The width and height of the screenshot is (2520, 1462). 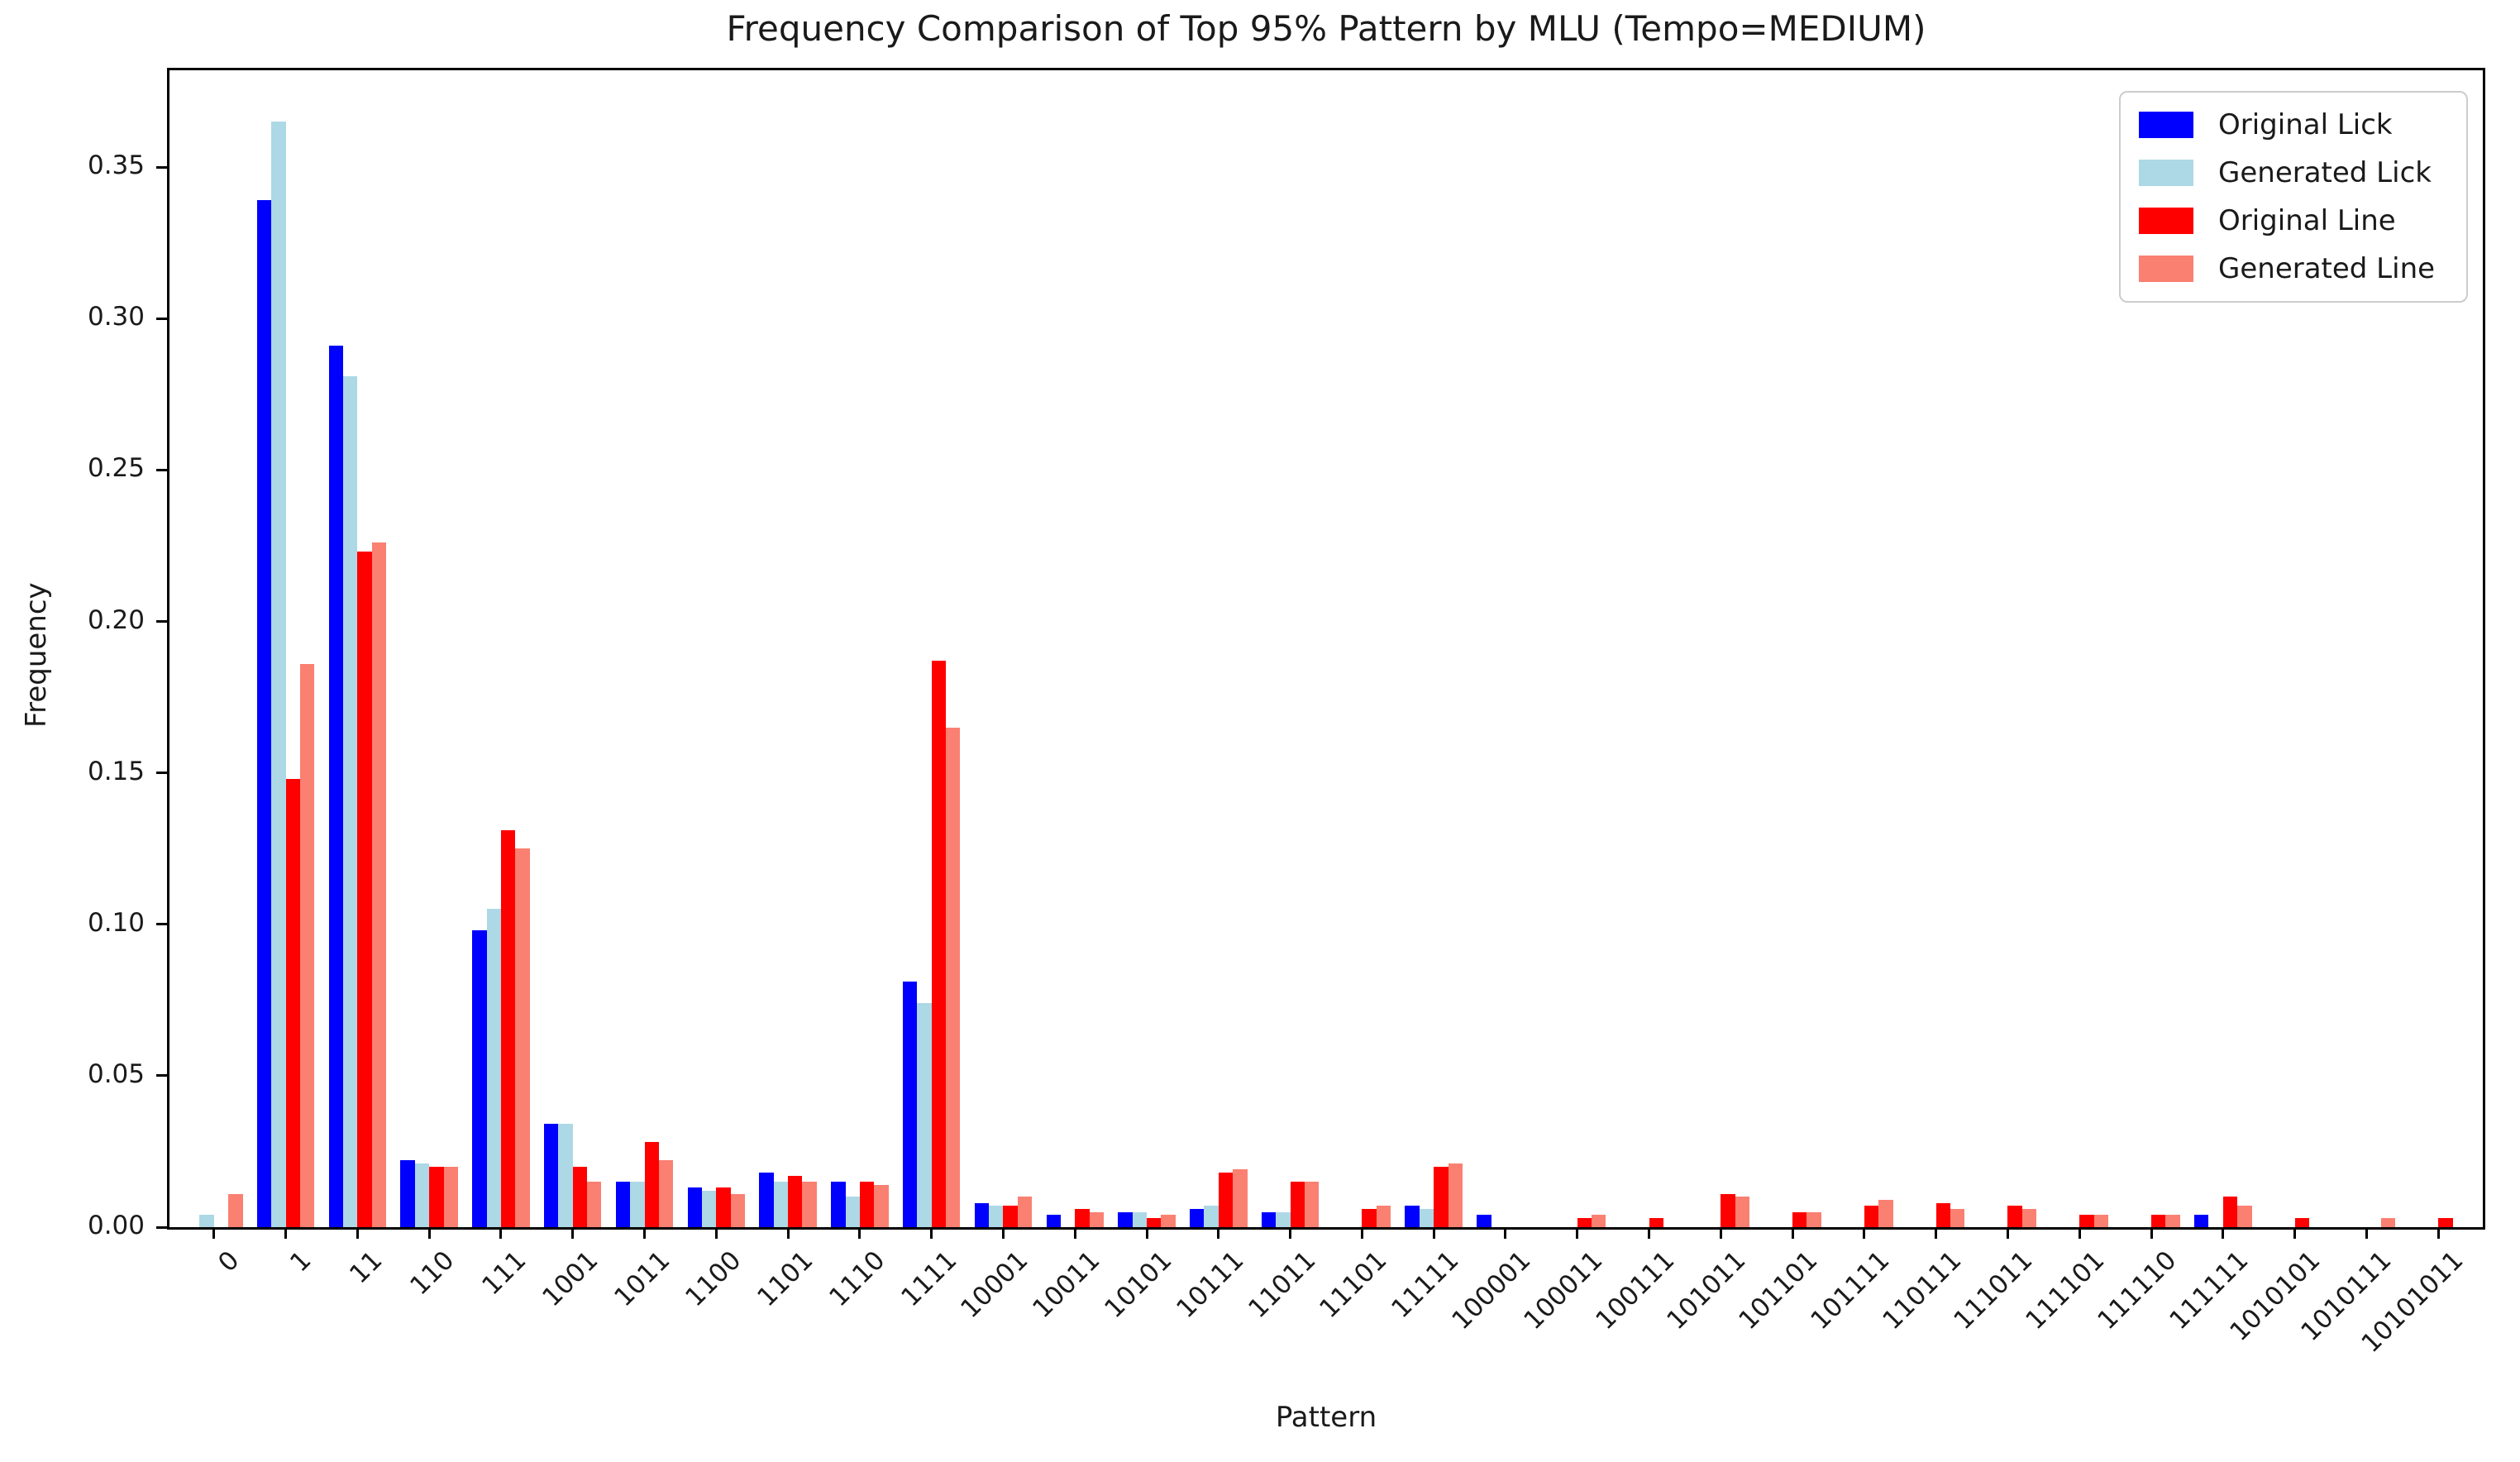 What do you see at coordinates (116, 922) in the screenshot?
I see `y-tick-label: 0.10` at bounding box center [116, 922].